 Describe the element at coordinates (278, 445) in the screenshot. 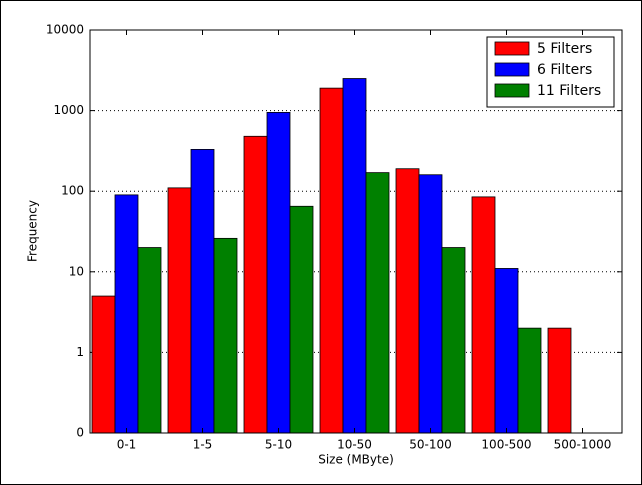

I see `x-tick-label: 5-10` at that location.